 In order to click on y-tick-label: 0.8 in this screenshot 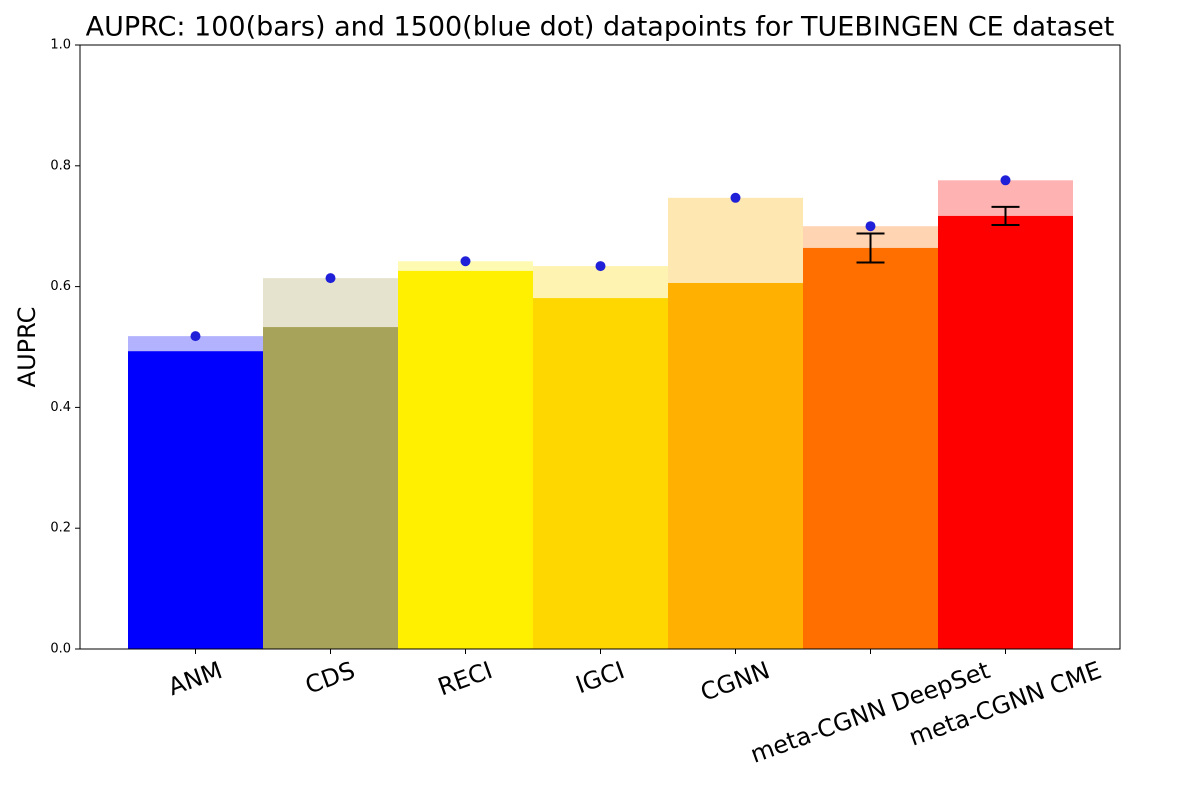, I will do `click(60, 165)`.